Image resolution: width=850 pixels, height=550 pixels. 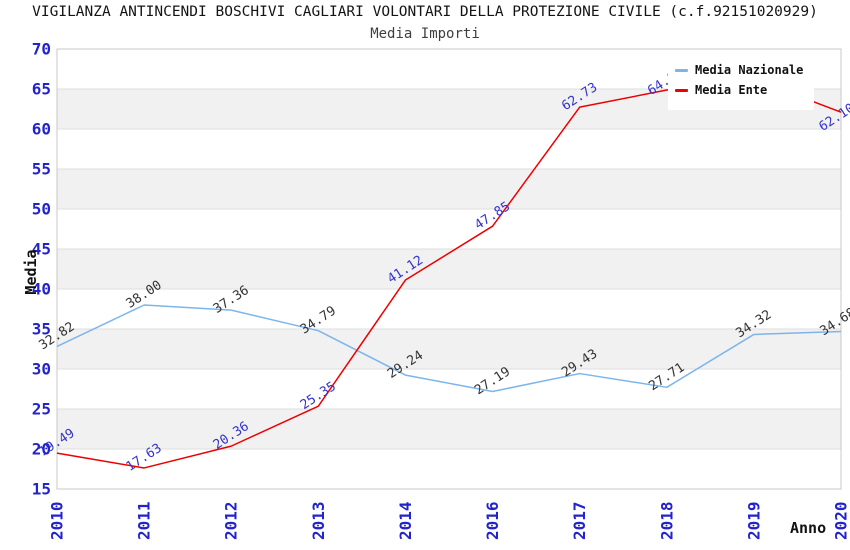 What do you see at coordinates (31, 272) in the screenshot?
I see `y-axis-title: Media` at bounding box center [31, 272].